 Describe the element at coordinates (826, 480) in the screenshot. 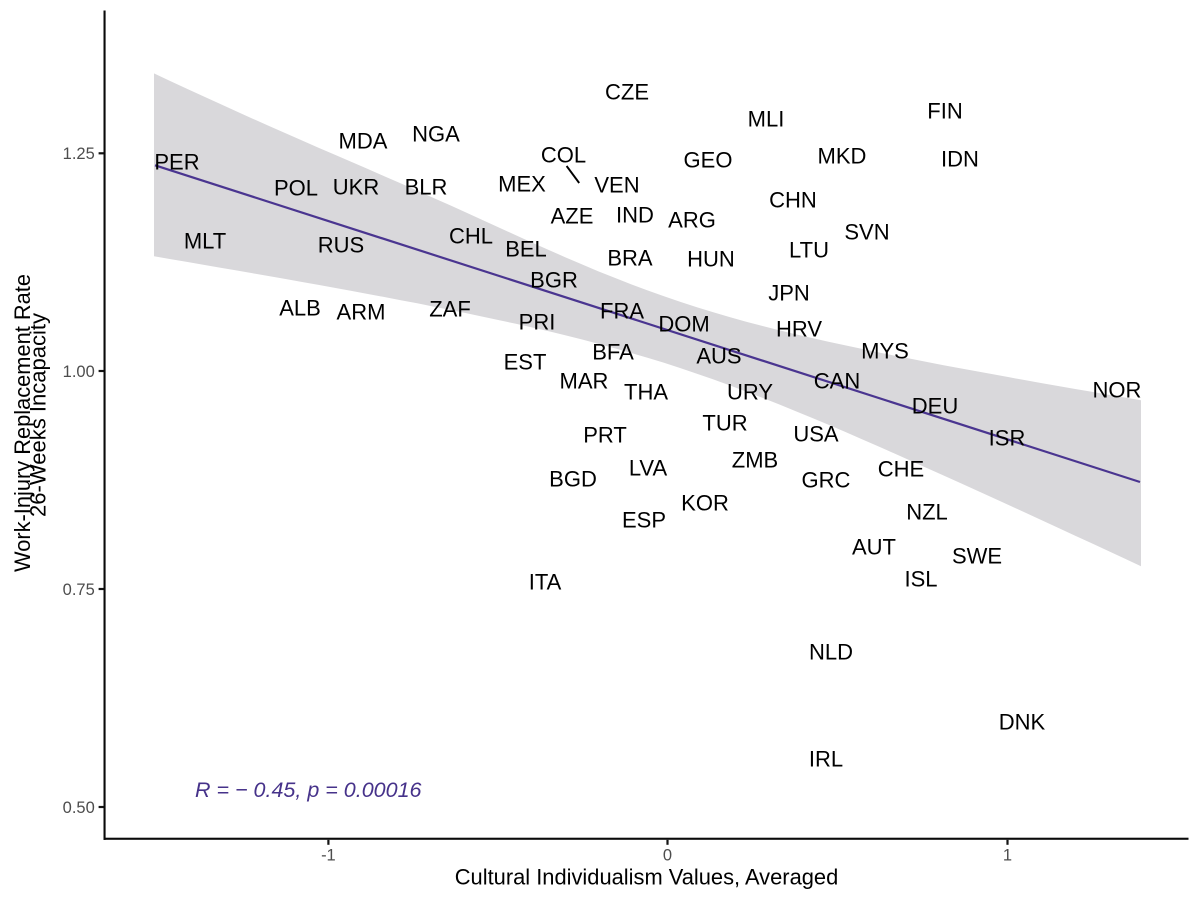

I see `svg-text: GRC` at that location.